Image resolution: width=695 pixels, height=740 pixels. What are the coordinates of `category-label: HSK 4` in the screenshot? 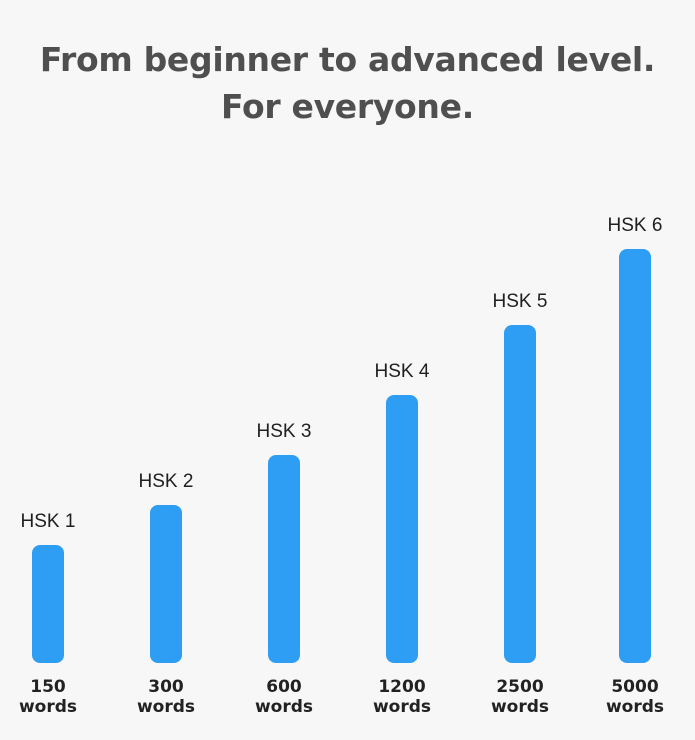 It's located at (402, 371).